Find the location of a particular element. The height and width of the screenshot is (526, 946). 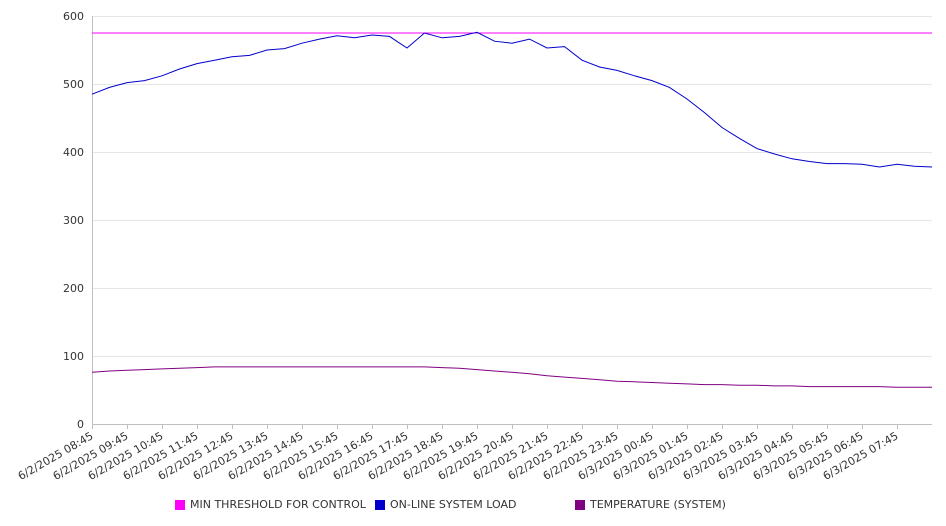

legend-swatch-system-load is located at coordinates (380, 504).